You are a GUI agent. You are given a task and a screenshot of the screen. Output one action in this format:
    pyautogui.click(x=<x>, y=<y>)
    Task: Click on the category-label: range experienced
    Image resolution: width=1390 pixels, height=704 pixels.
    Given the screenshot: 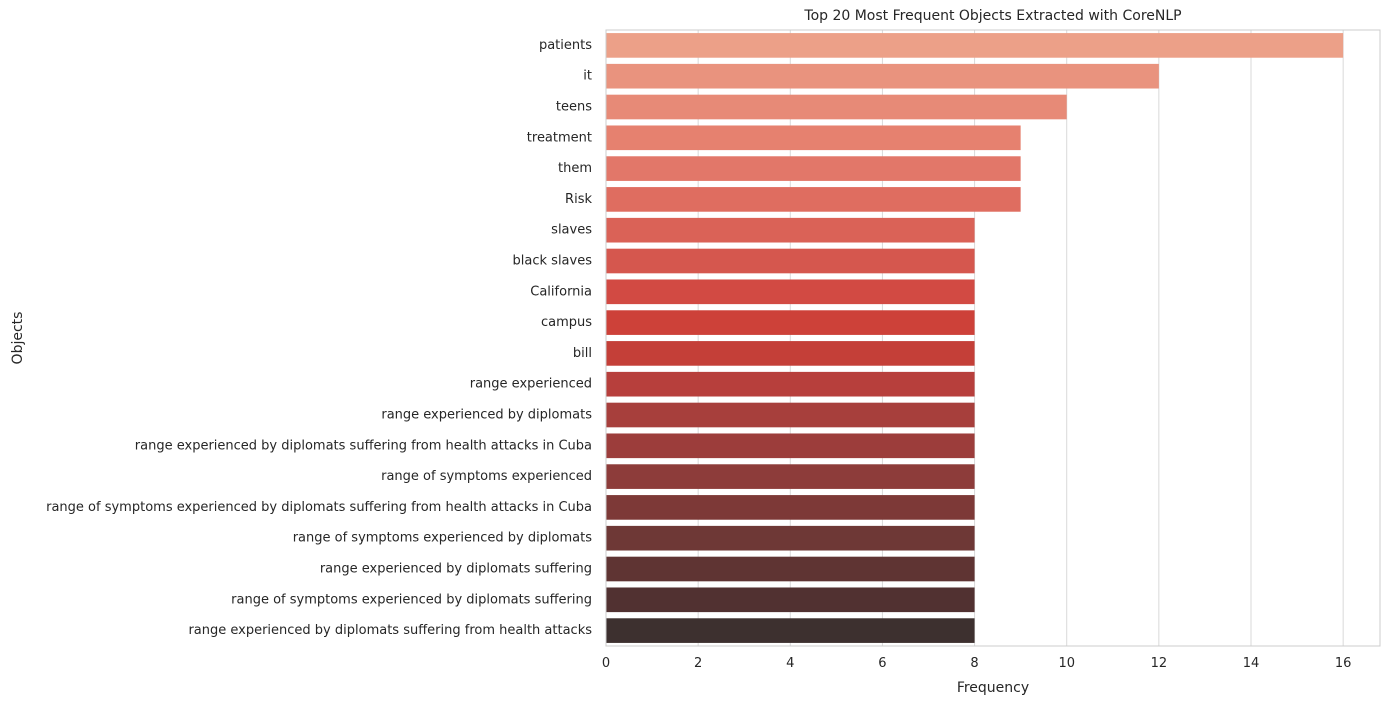 What is the action you would take?
    pyautogui.click(x=531, y=384)
    